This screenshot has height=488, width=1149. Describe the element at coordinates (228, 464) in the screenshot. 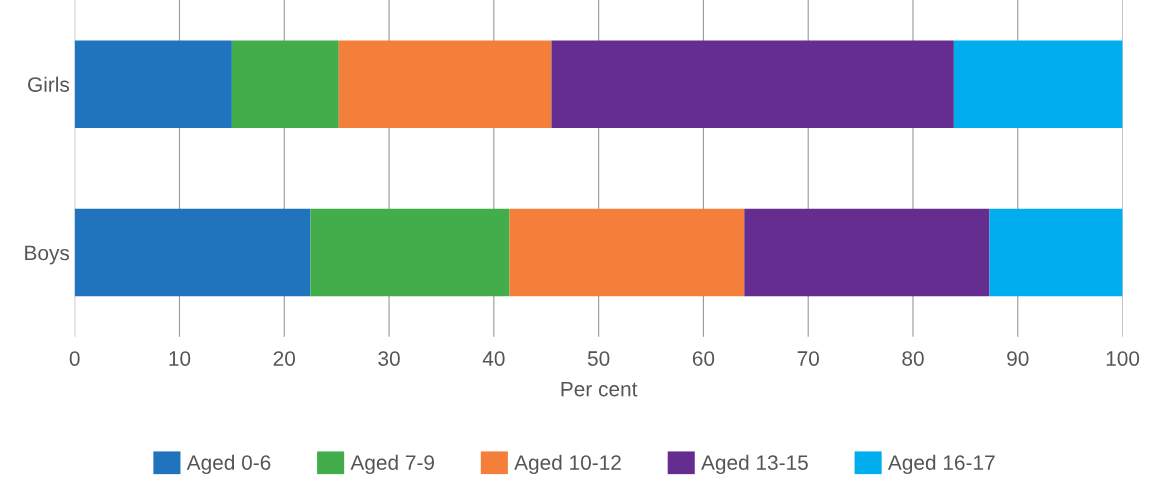

I see `legend-label: Aged 0-6` at that location.